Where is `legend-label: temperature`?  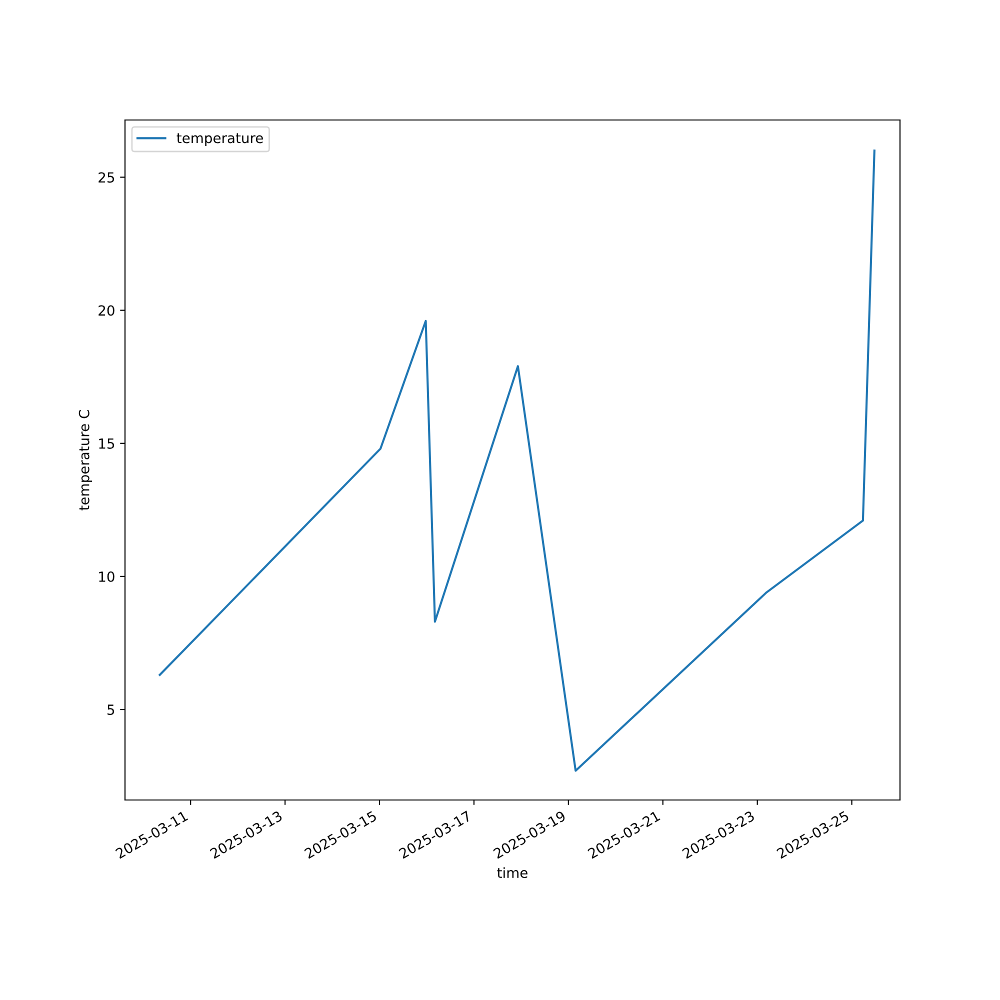
legend-label: temperature is located at coordinates (219, 139).